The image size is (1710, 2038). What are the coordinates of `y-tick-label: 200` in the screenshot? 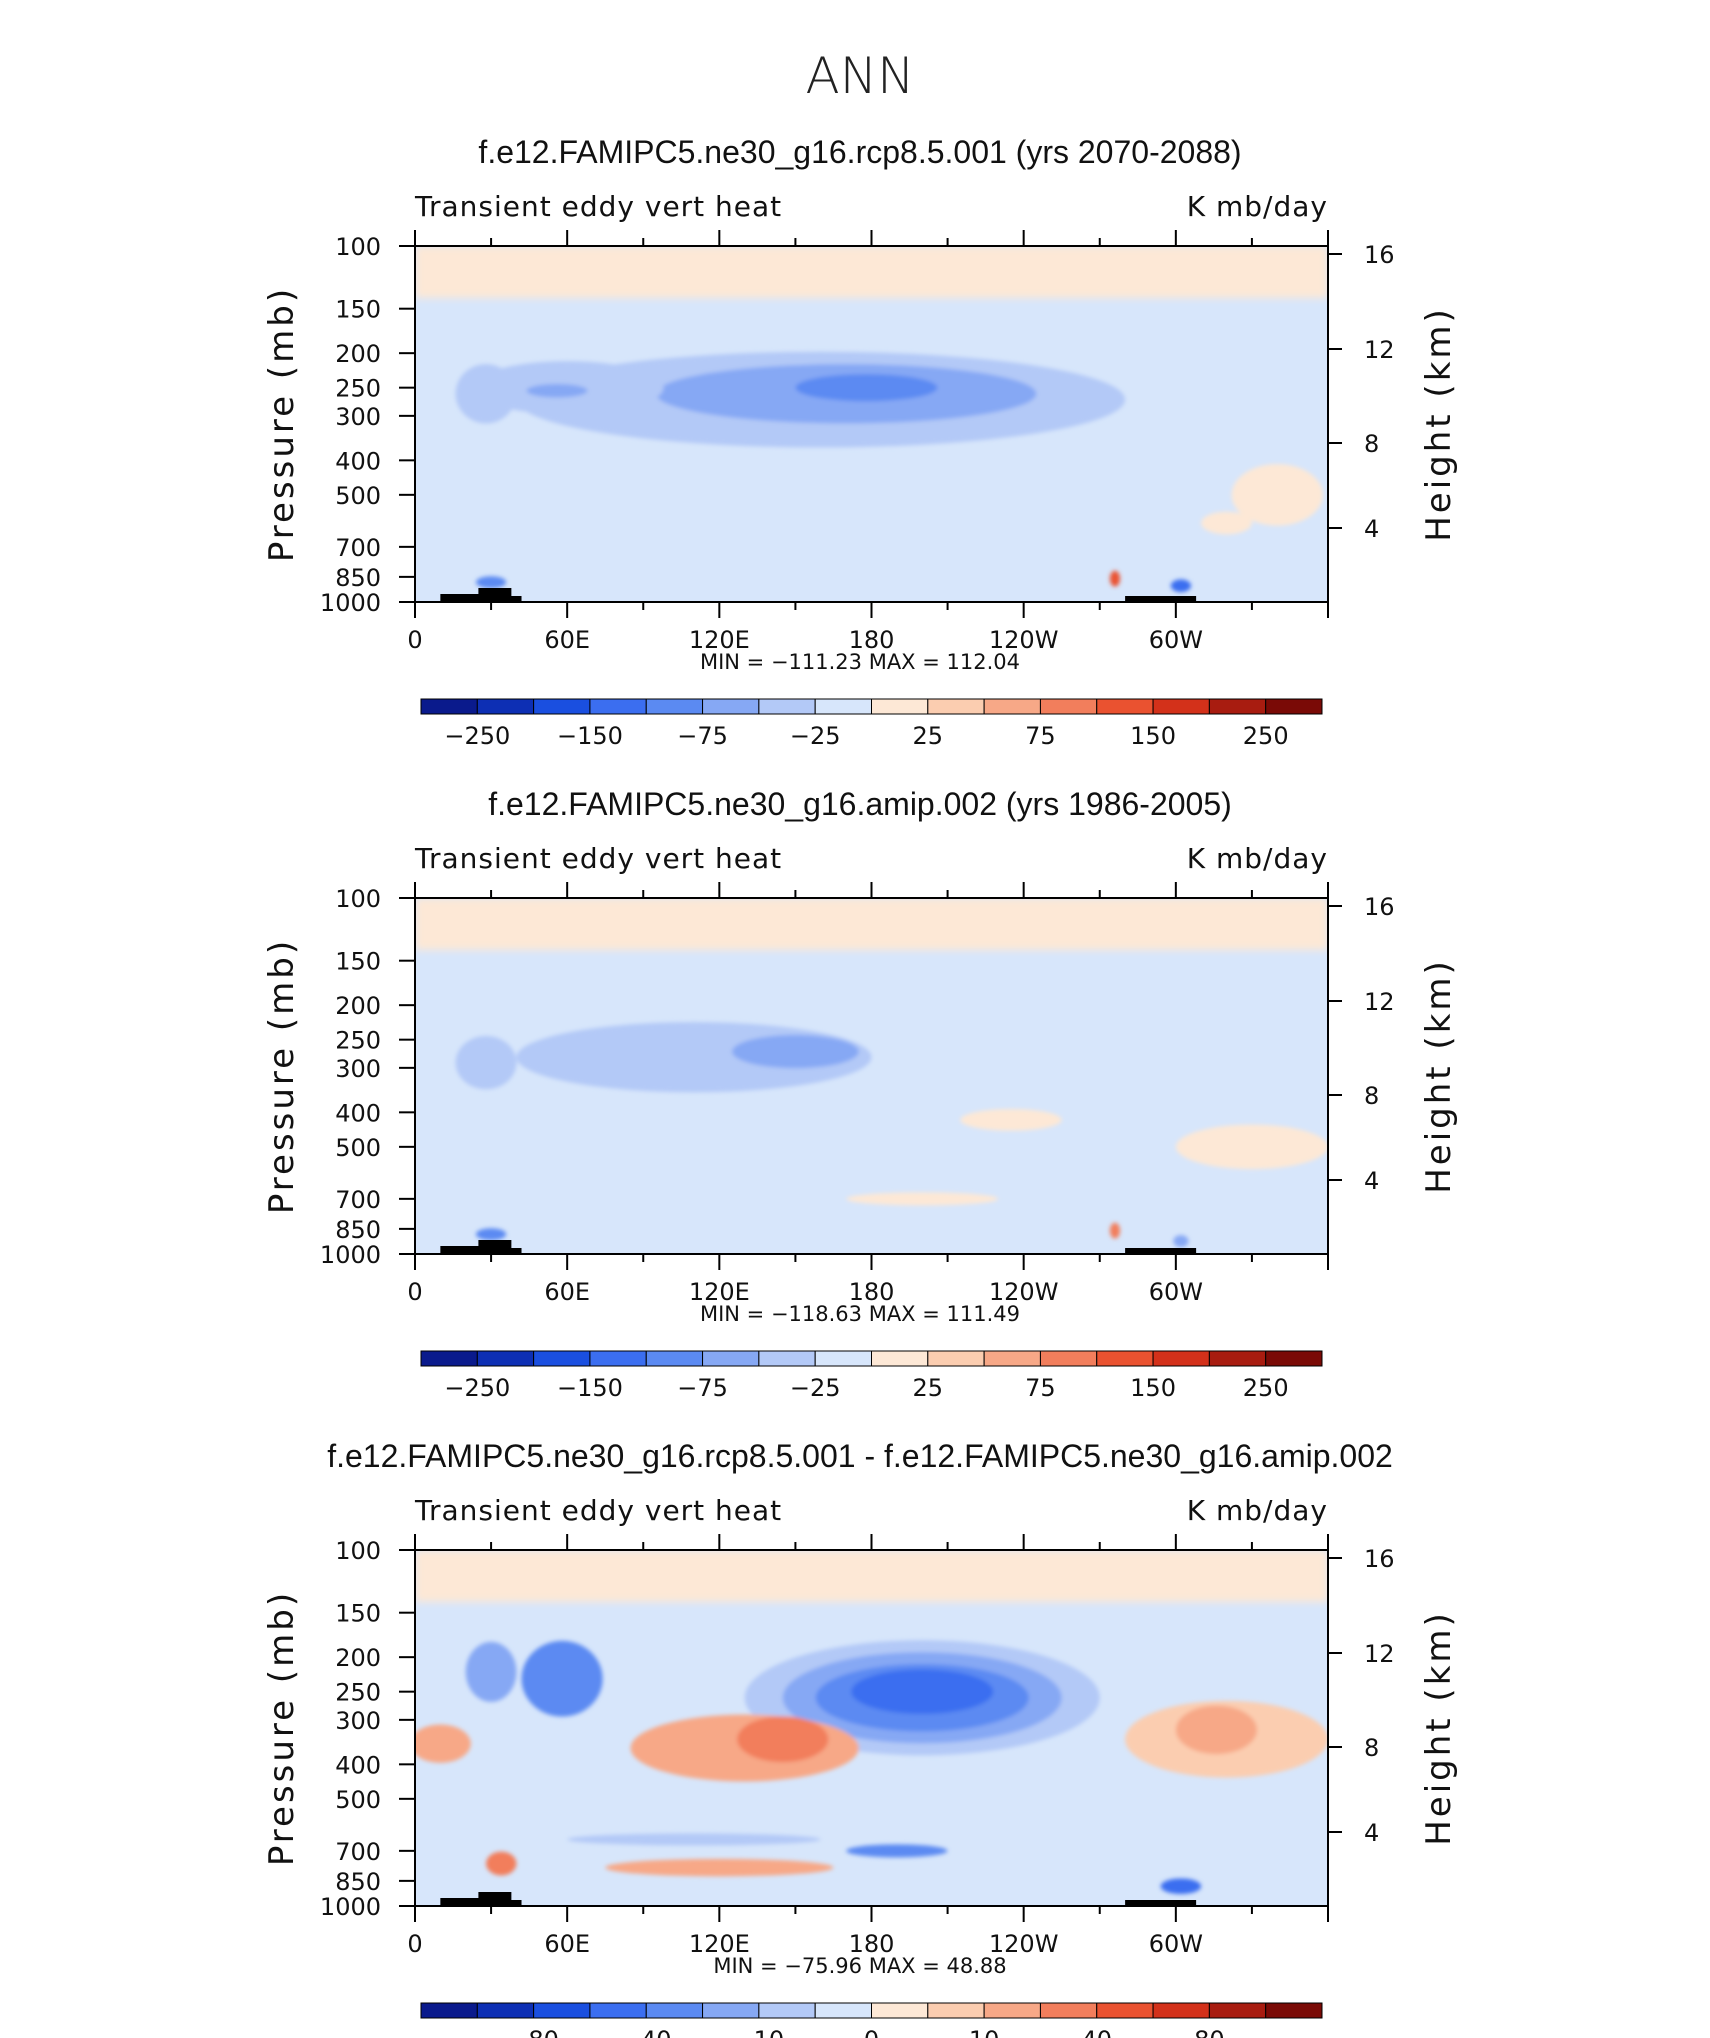 It's located at (358, 1006).